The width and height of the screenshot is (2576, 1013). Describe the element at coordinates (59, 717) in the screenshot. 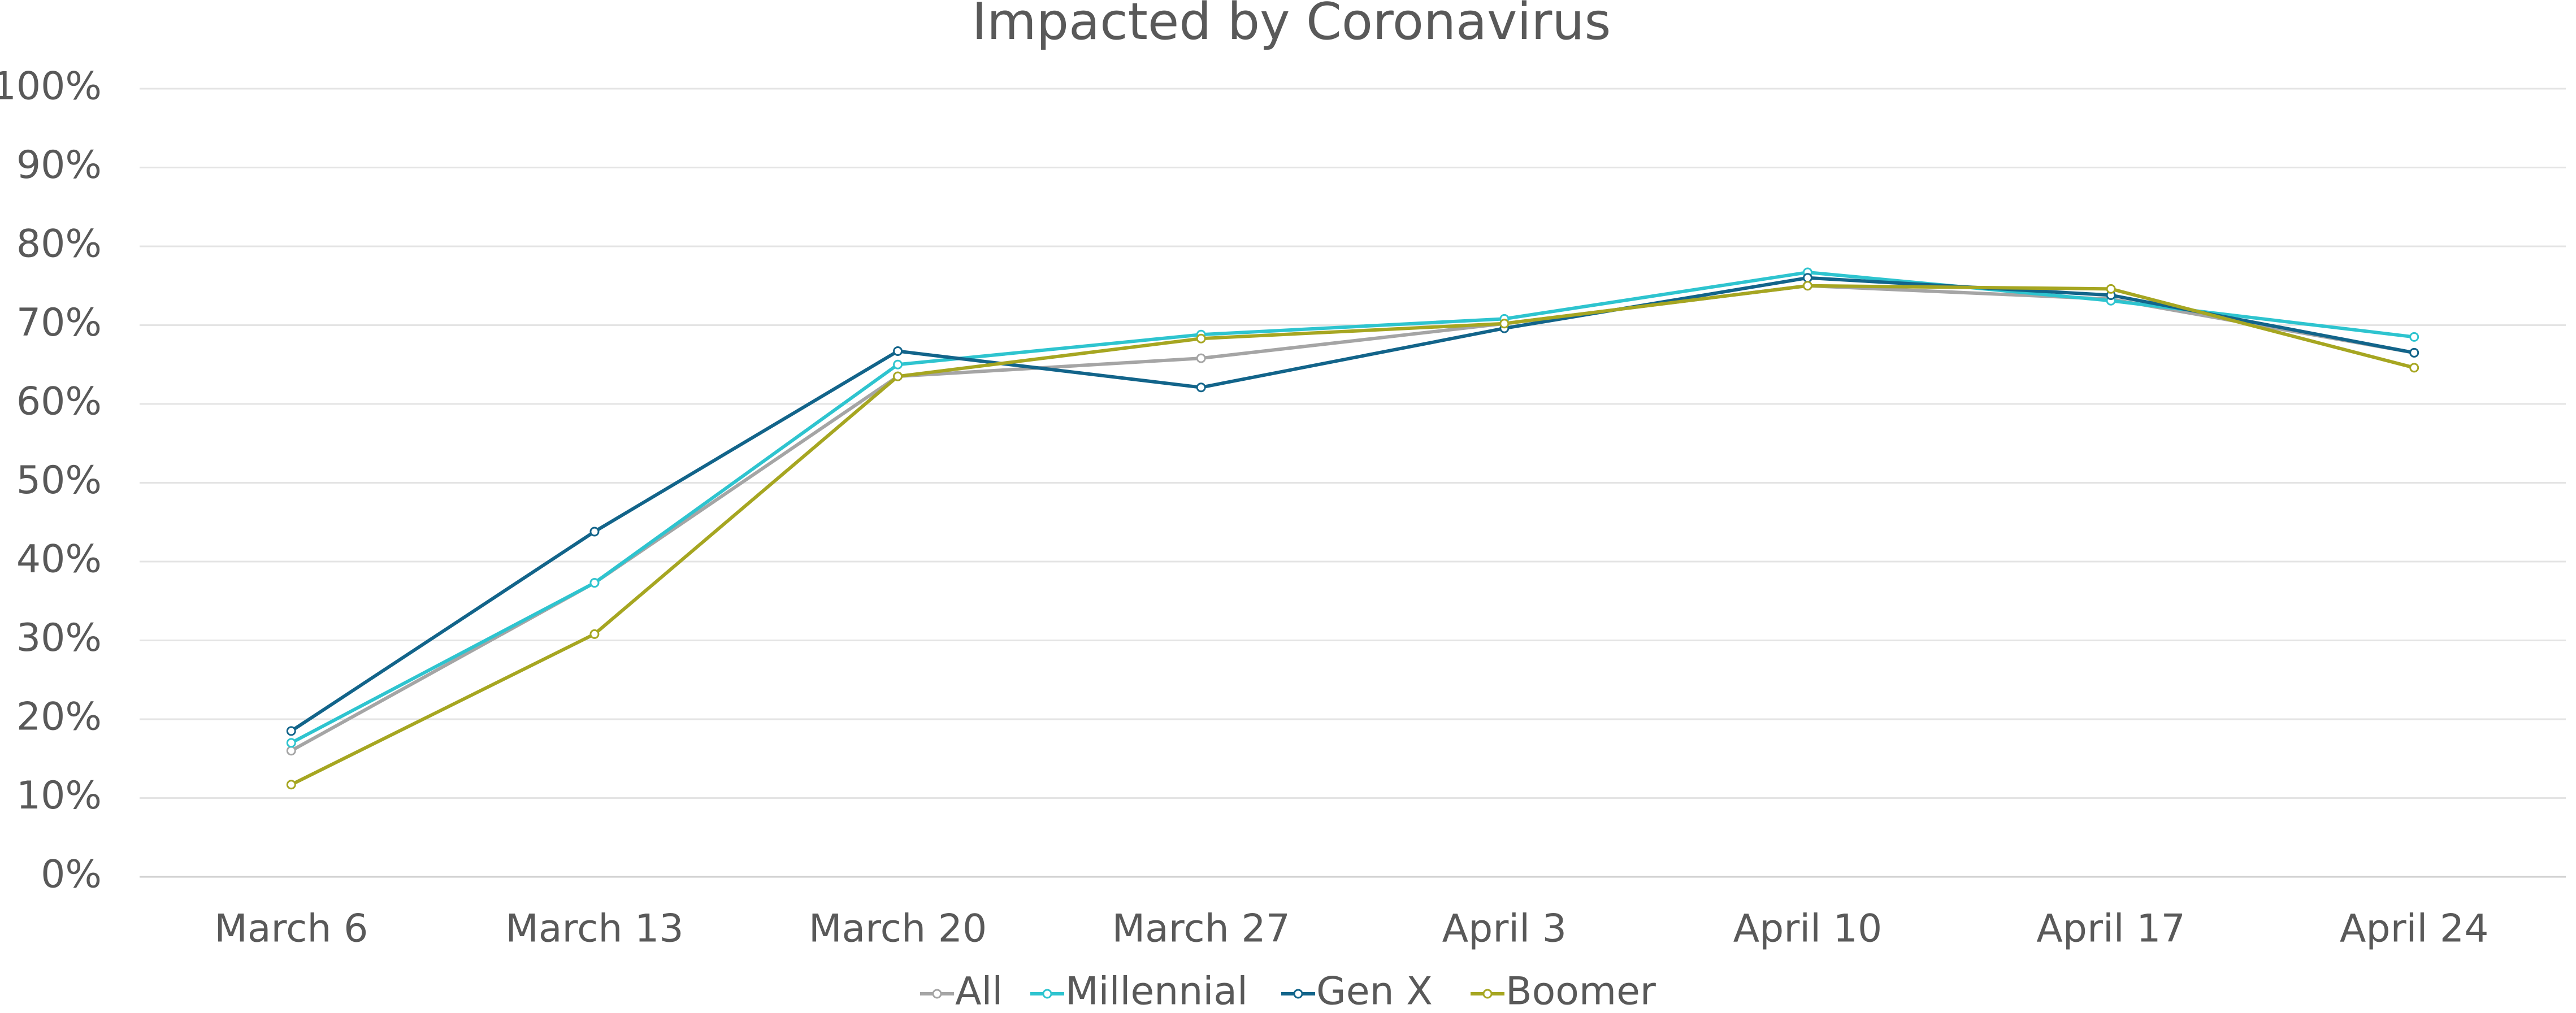

I see `y-tick-label: 20%` at that location.